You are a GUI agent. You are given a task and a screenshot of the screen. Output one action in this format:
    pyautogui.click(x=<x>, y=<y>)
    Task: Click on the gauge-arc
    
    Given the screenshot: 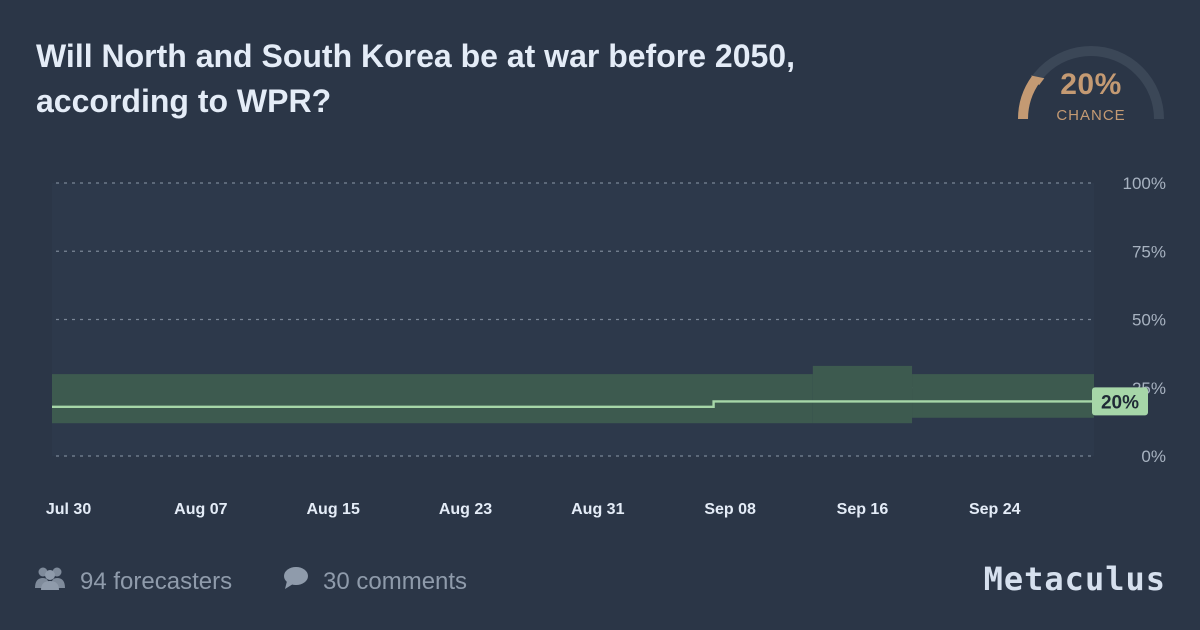 What is the action you would take?
    pyautogui.click(x=1091, y=83)
    